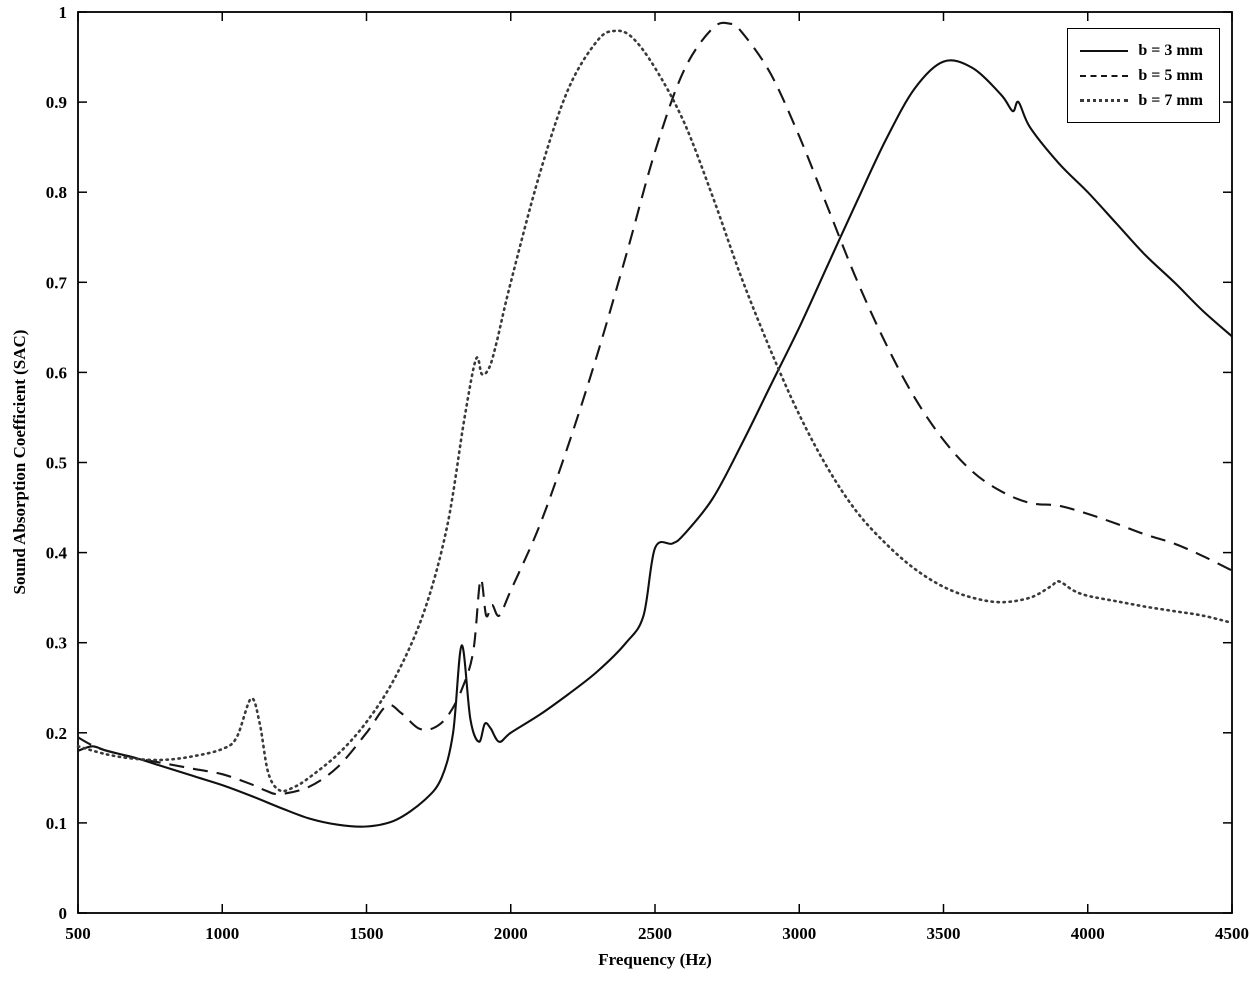  What do you see at coordinates (56, 733) in the screenshot?
I see `y-tick-label: 0.2` at bounding box center [56, 733].